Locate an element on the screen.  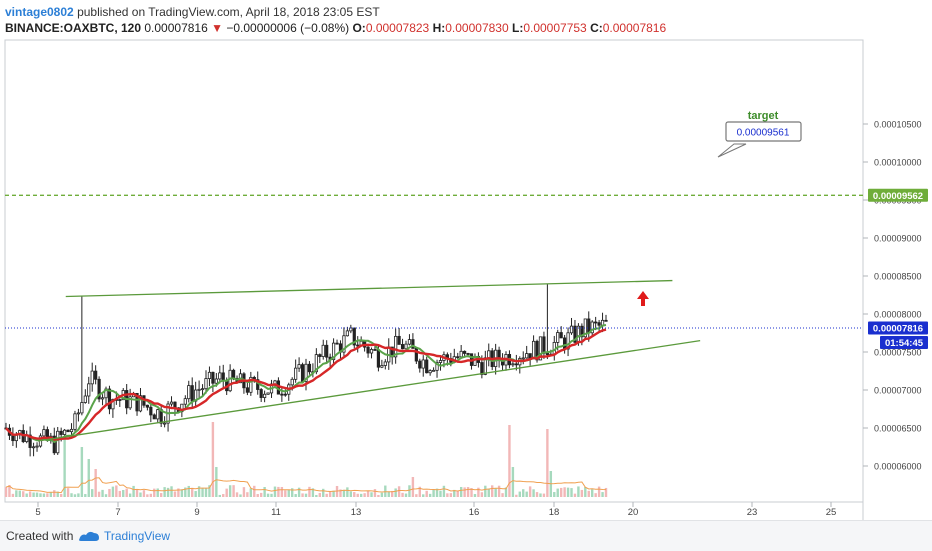
time-tick-label: 18 is located at coordinates (554, 512).